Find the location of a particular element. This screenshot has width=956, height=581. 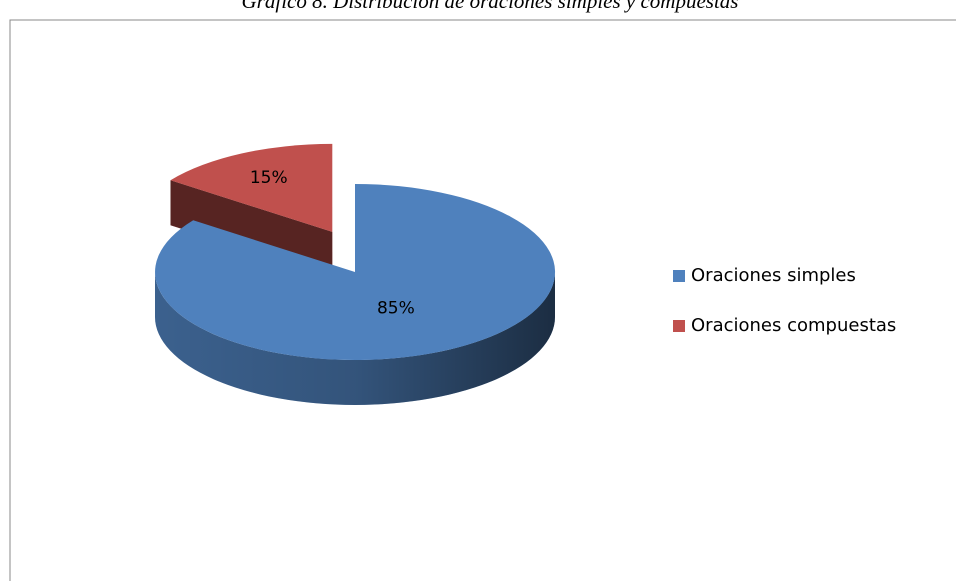

legend: Oraciones simples Oraciones compuestas is located at coordinates (784, 300).